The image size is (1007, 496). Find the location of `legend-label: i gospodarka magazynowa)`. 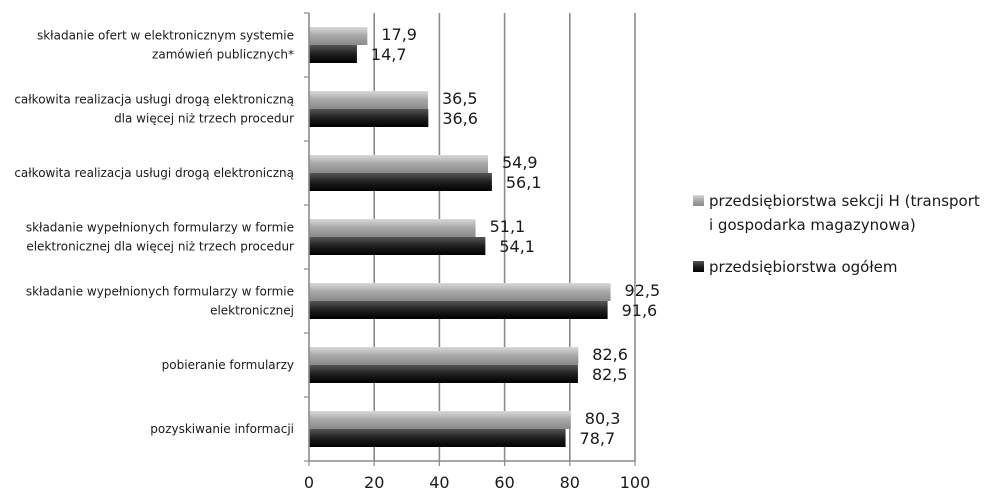

legend-label: i gospodarka magazynowa) is located at coordinates (812, 225).